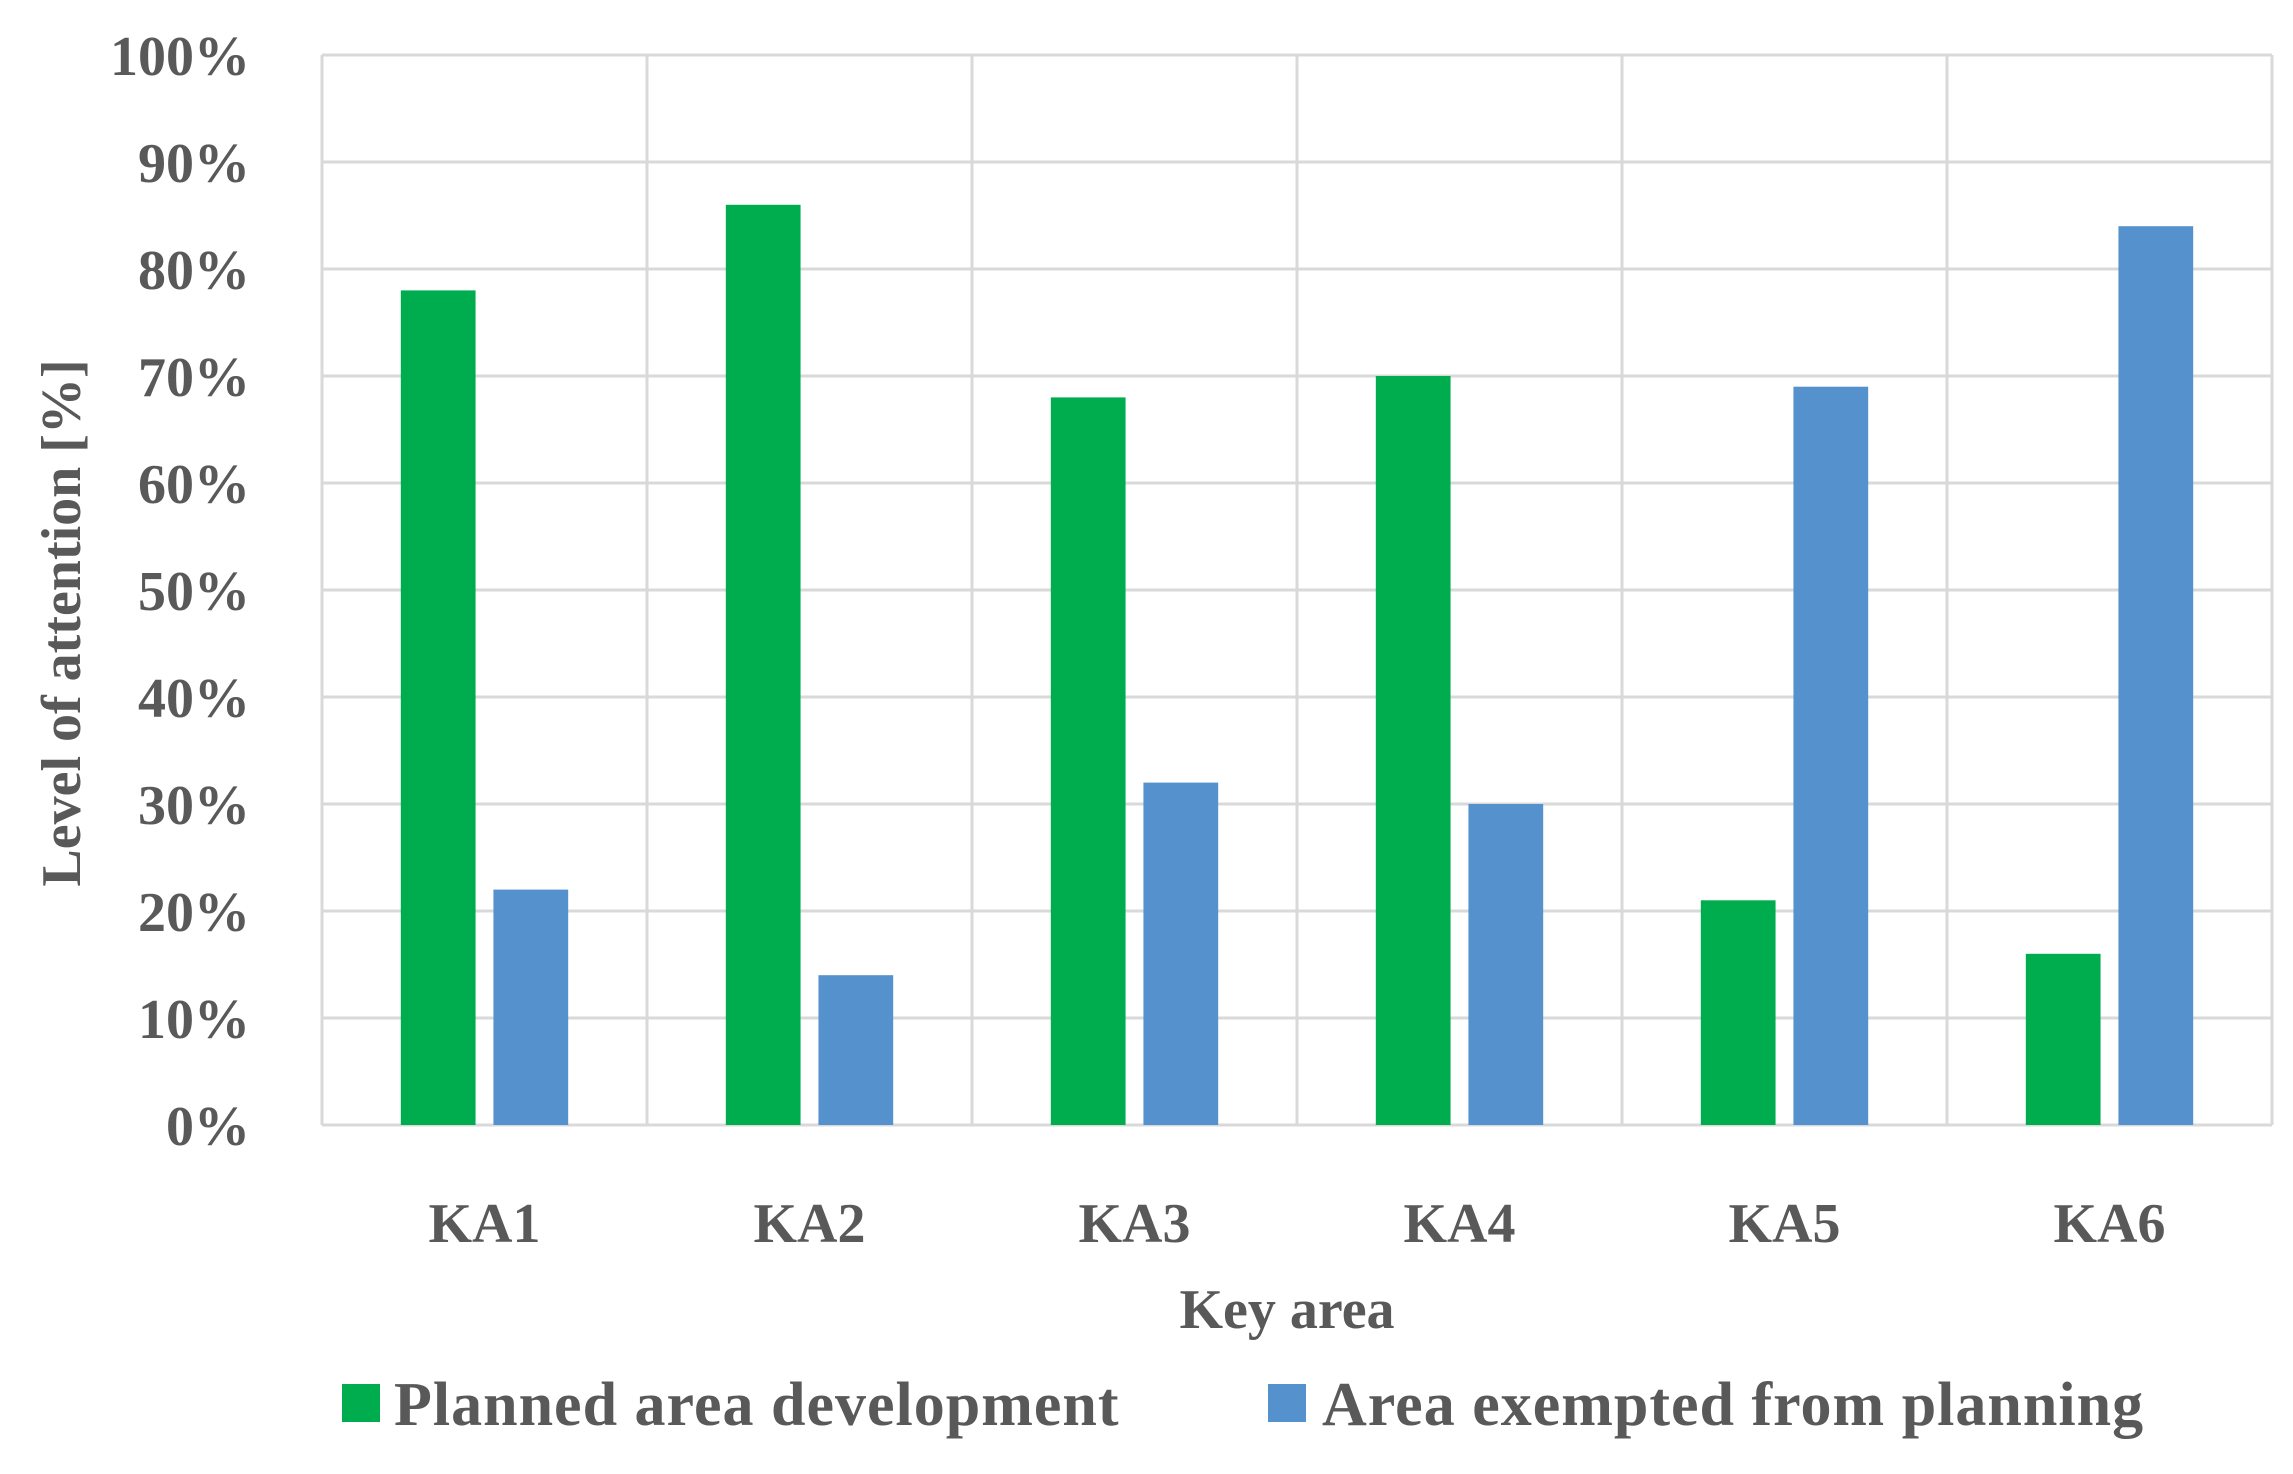  What do you see at coordinates (438, 707) in the screenshot?
I see `bar-planned-ka1` at bounding box center [438, 707].